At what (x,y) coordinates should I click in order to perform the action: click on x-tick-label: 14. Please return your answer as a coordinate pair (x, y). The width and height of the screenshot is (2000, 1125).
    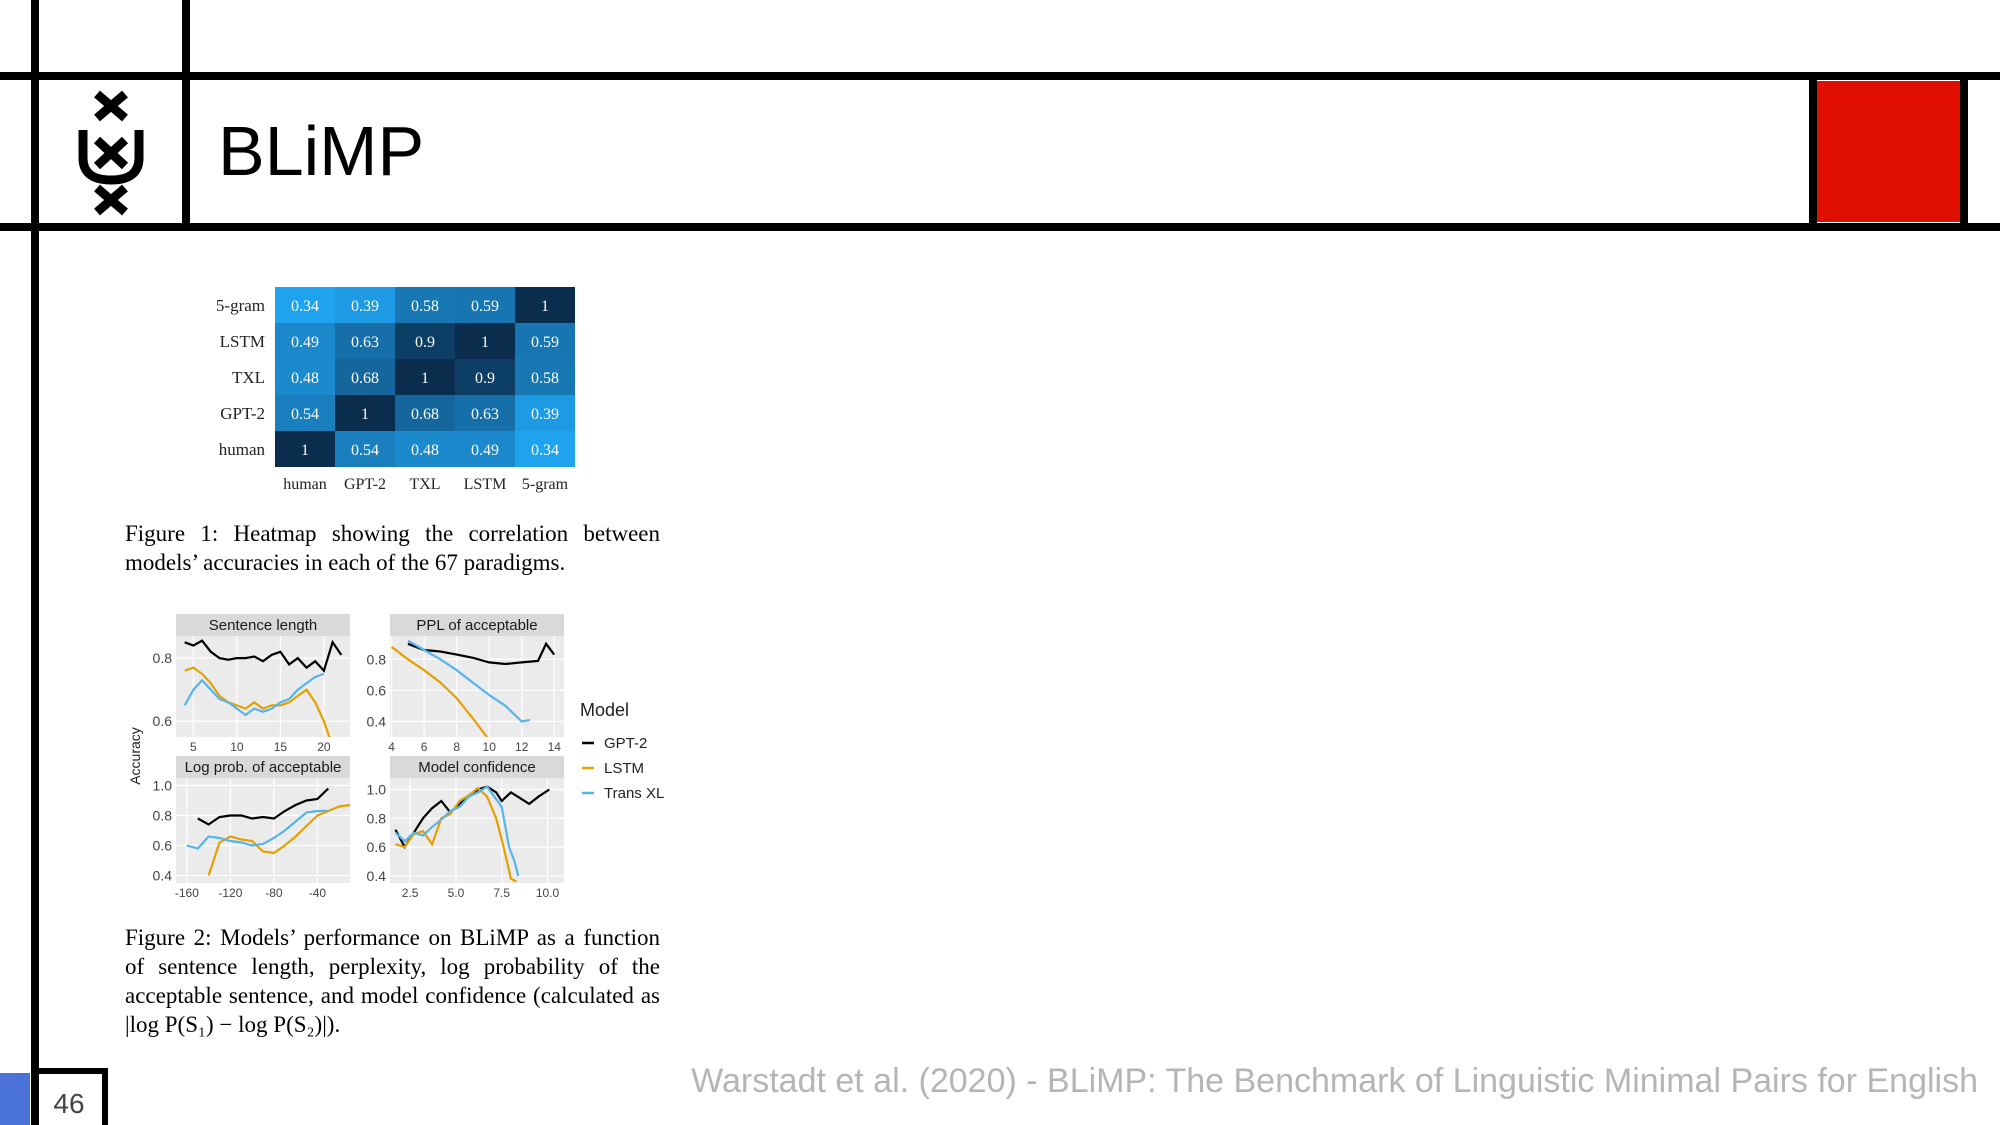
    Looking at the image, I should click on (555, 747).